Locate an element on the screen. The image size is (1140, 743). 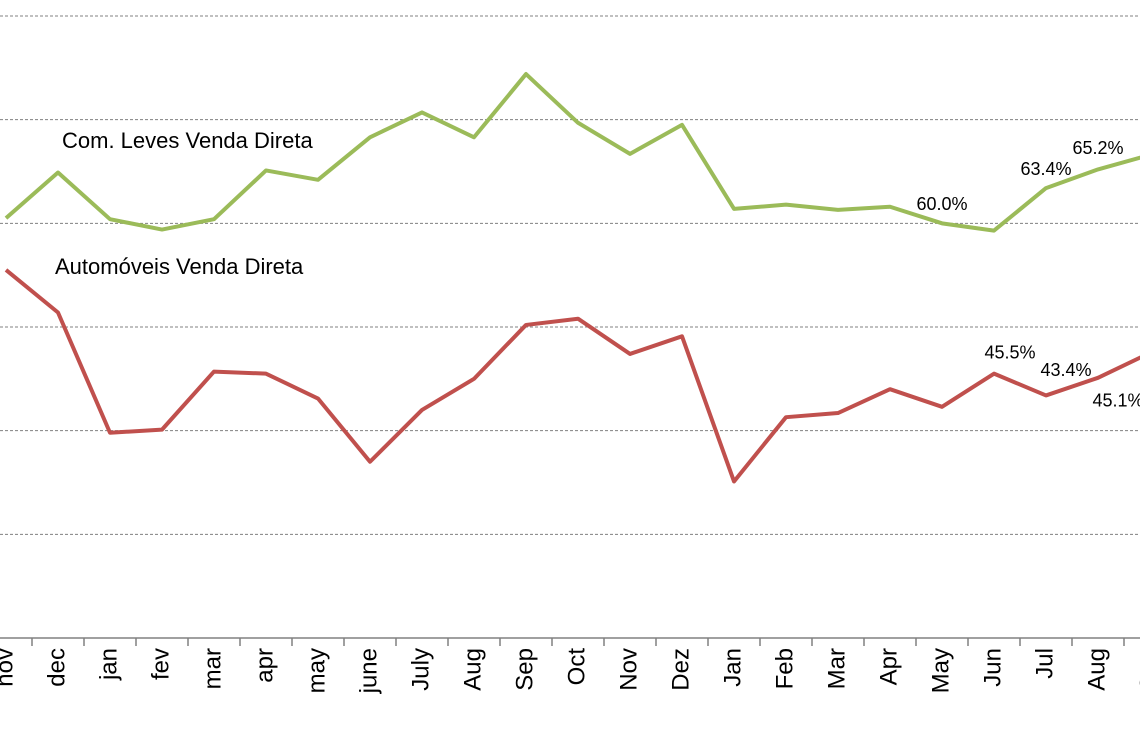
x-tick-label: fev is located at coordinates (160, 664).